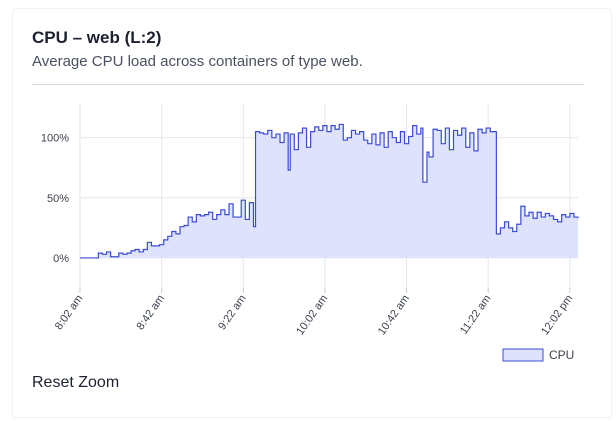 The width and height of the screenshot is (616, 421). I want to click on reset-zoom-button: Reset Zoom, so click(76, 382).